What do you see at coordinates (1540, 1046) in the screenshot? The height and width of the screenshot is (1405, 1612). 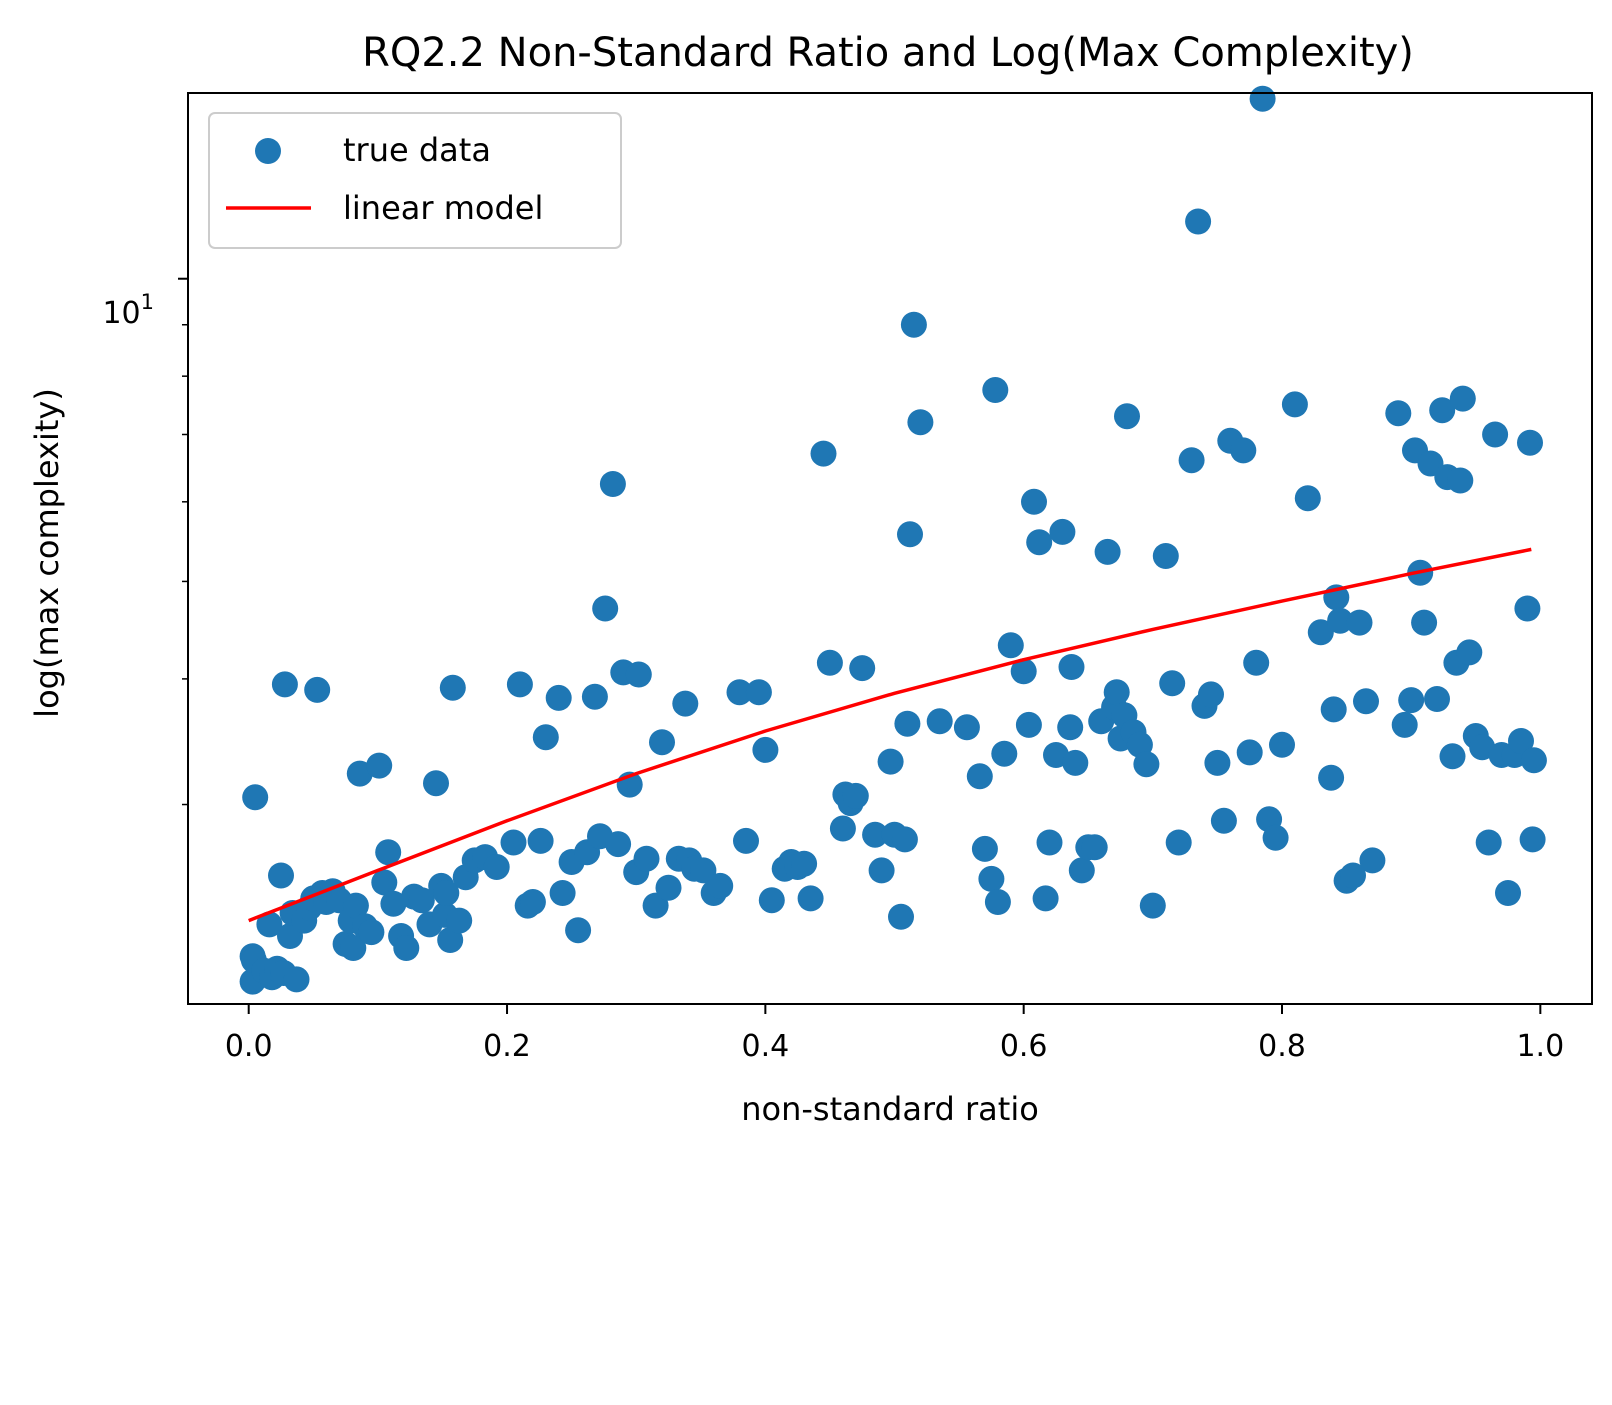 I see `x-tick-label: 1.0` at bounding box center [1540, 1046].